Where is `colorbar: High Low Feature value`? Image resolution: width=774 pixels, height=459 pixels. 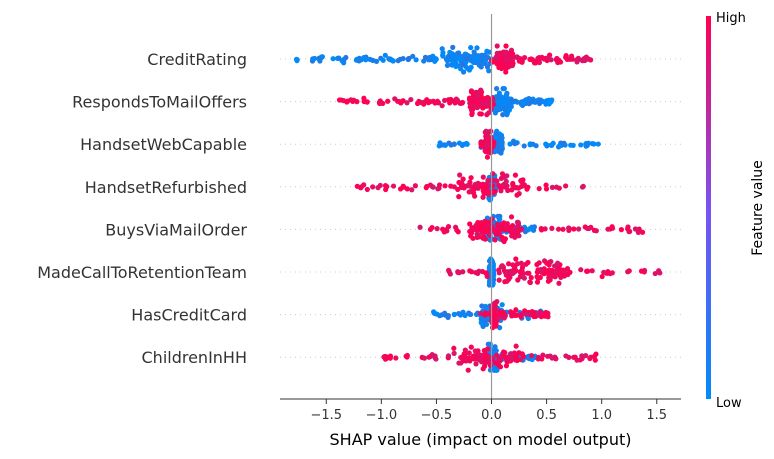
colorbar: High Low Feature value is located at coordinates (736, 211).